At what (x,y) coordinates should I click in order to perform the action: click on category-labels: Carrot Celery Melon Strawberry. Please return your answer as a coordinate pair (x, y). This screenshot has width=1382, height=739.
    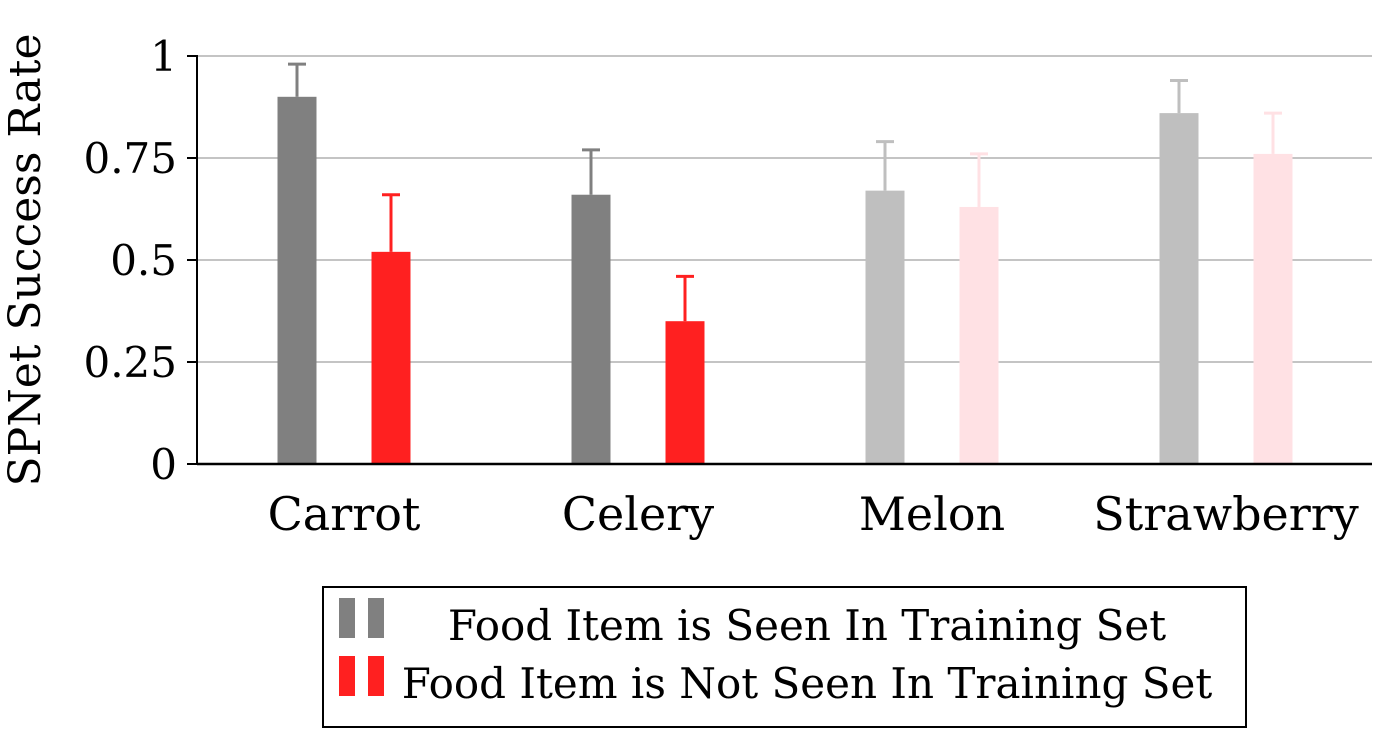
    Looking at the image, I should click on (813, 514).